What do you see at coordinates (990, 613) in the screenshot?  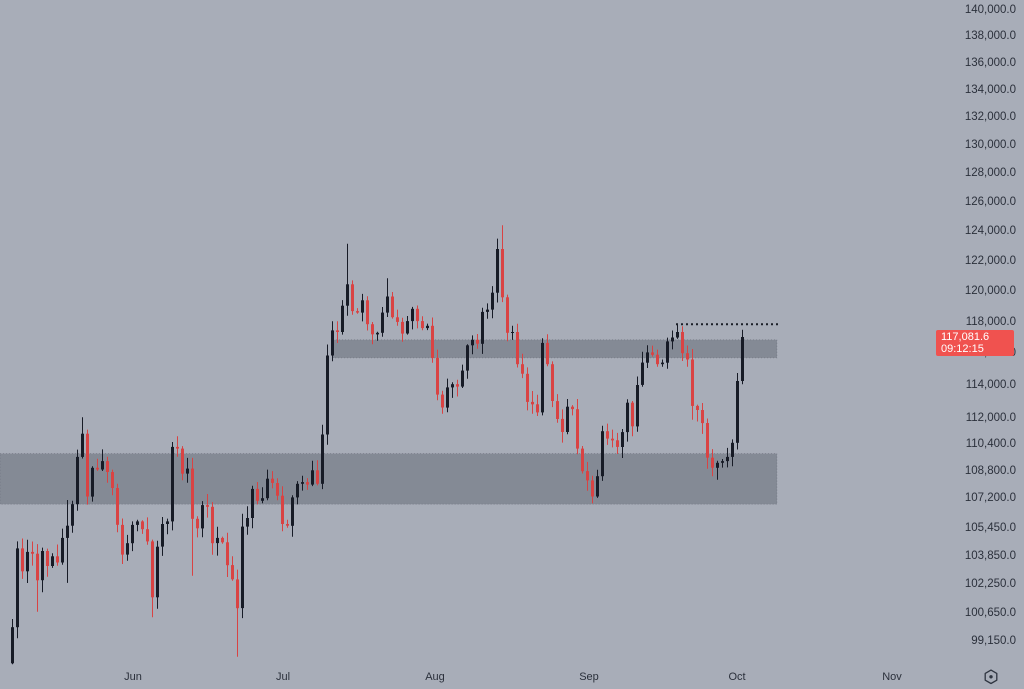 I see `price-axis-label: 100,650.0` at bounding box center [990, 613].